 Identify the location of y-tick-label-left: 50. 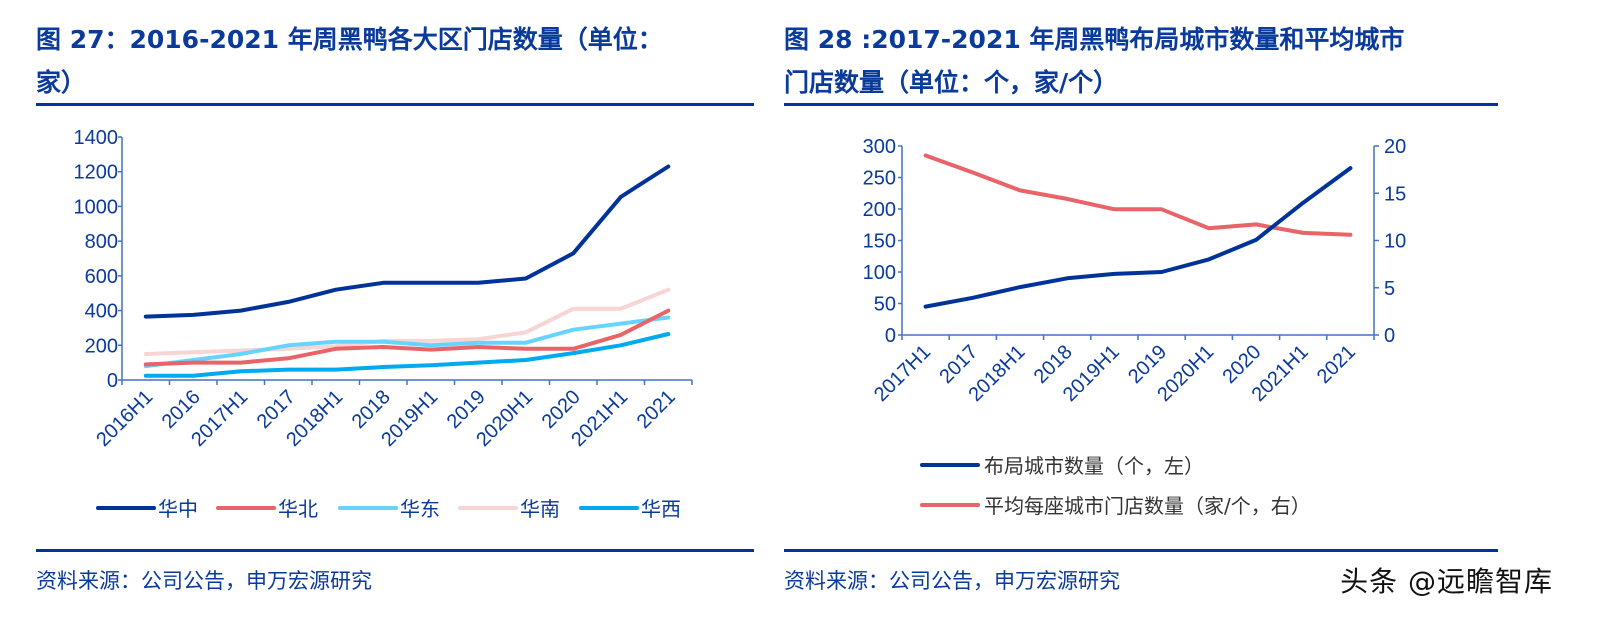
(885, 305).